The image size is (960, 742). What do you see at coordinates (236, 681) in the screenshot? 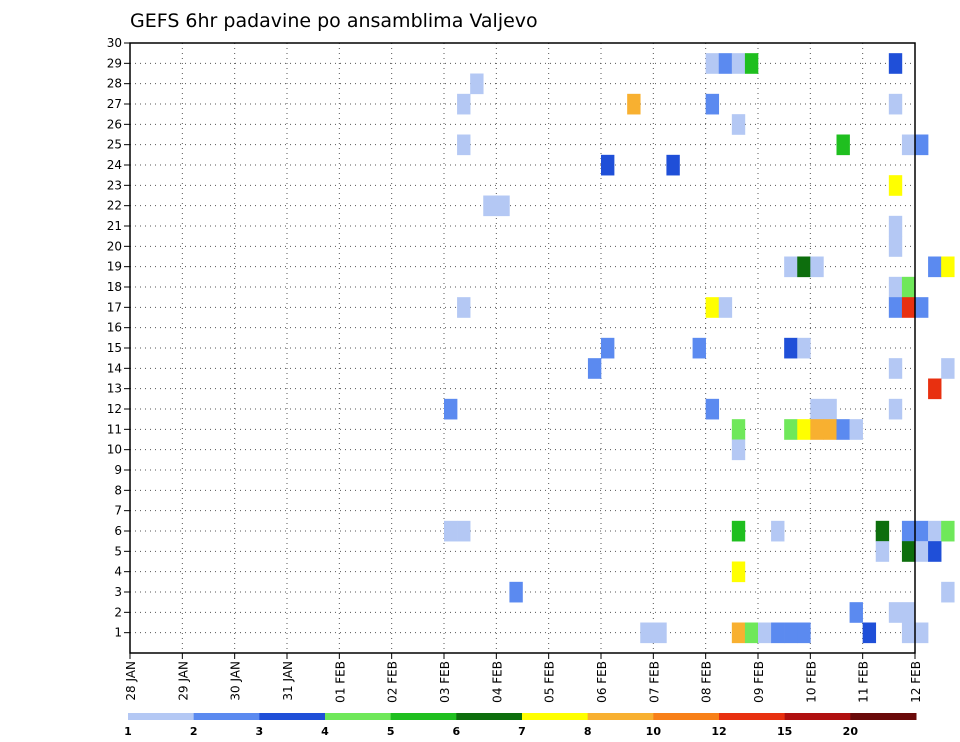
I see `x-tick-label: 30 JAN` at bounding box center [236, 681].